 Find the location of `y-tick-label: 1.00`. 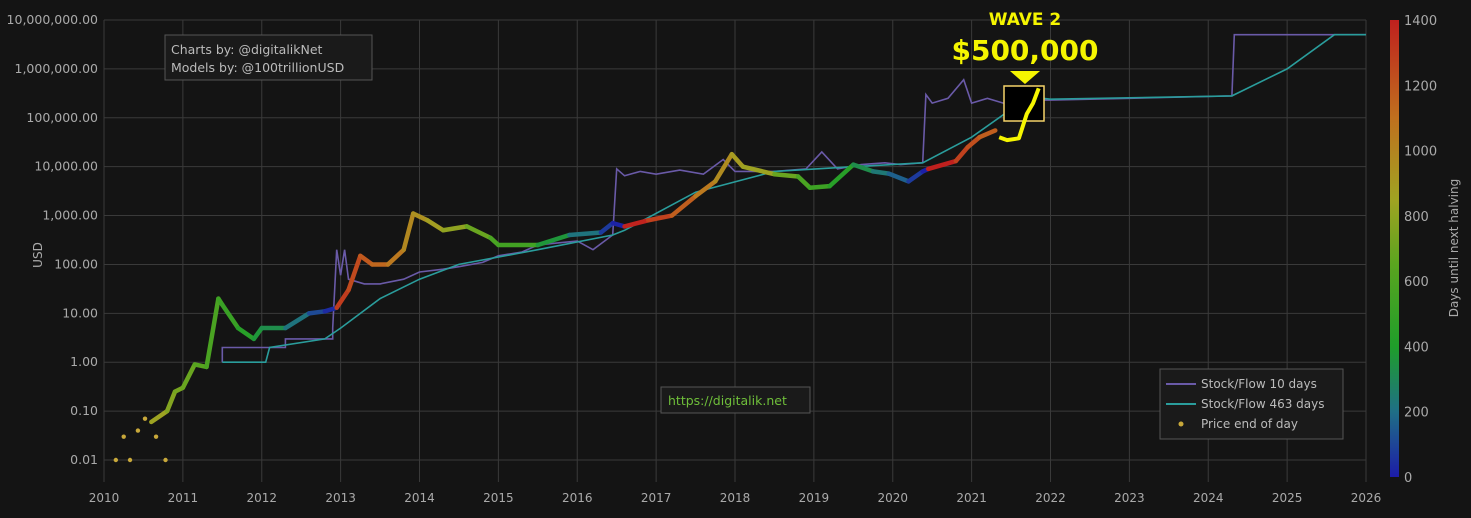

y-tick-label: 1.00 is located at coordinates (84, 361).